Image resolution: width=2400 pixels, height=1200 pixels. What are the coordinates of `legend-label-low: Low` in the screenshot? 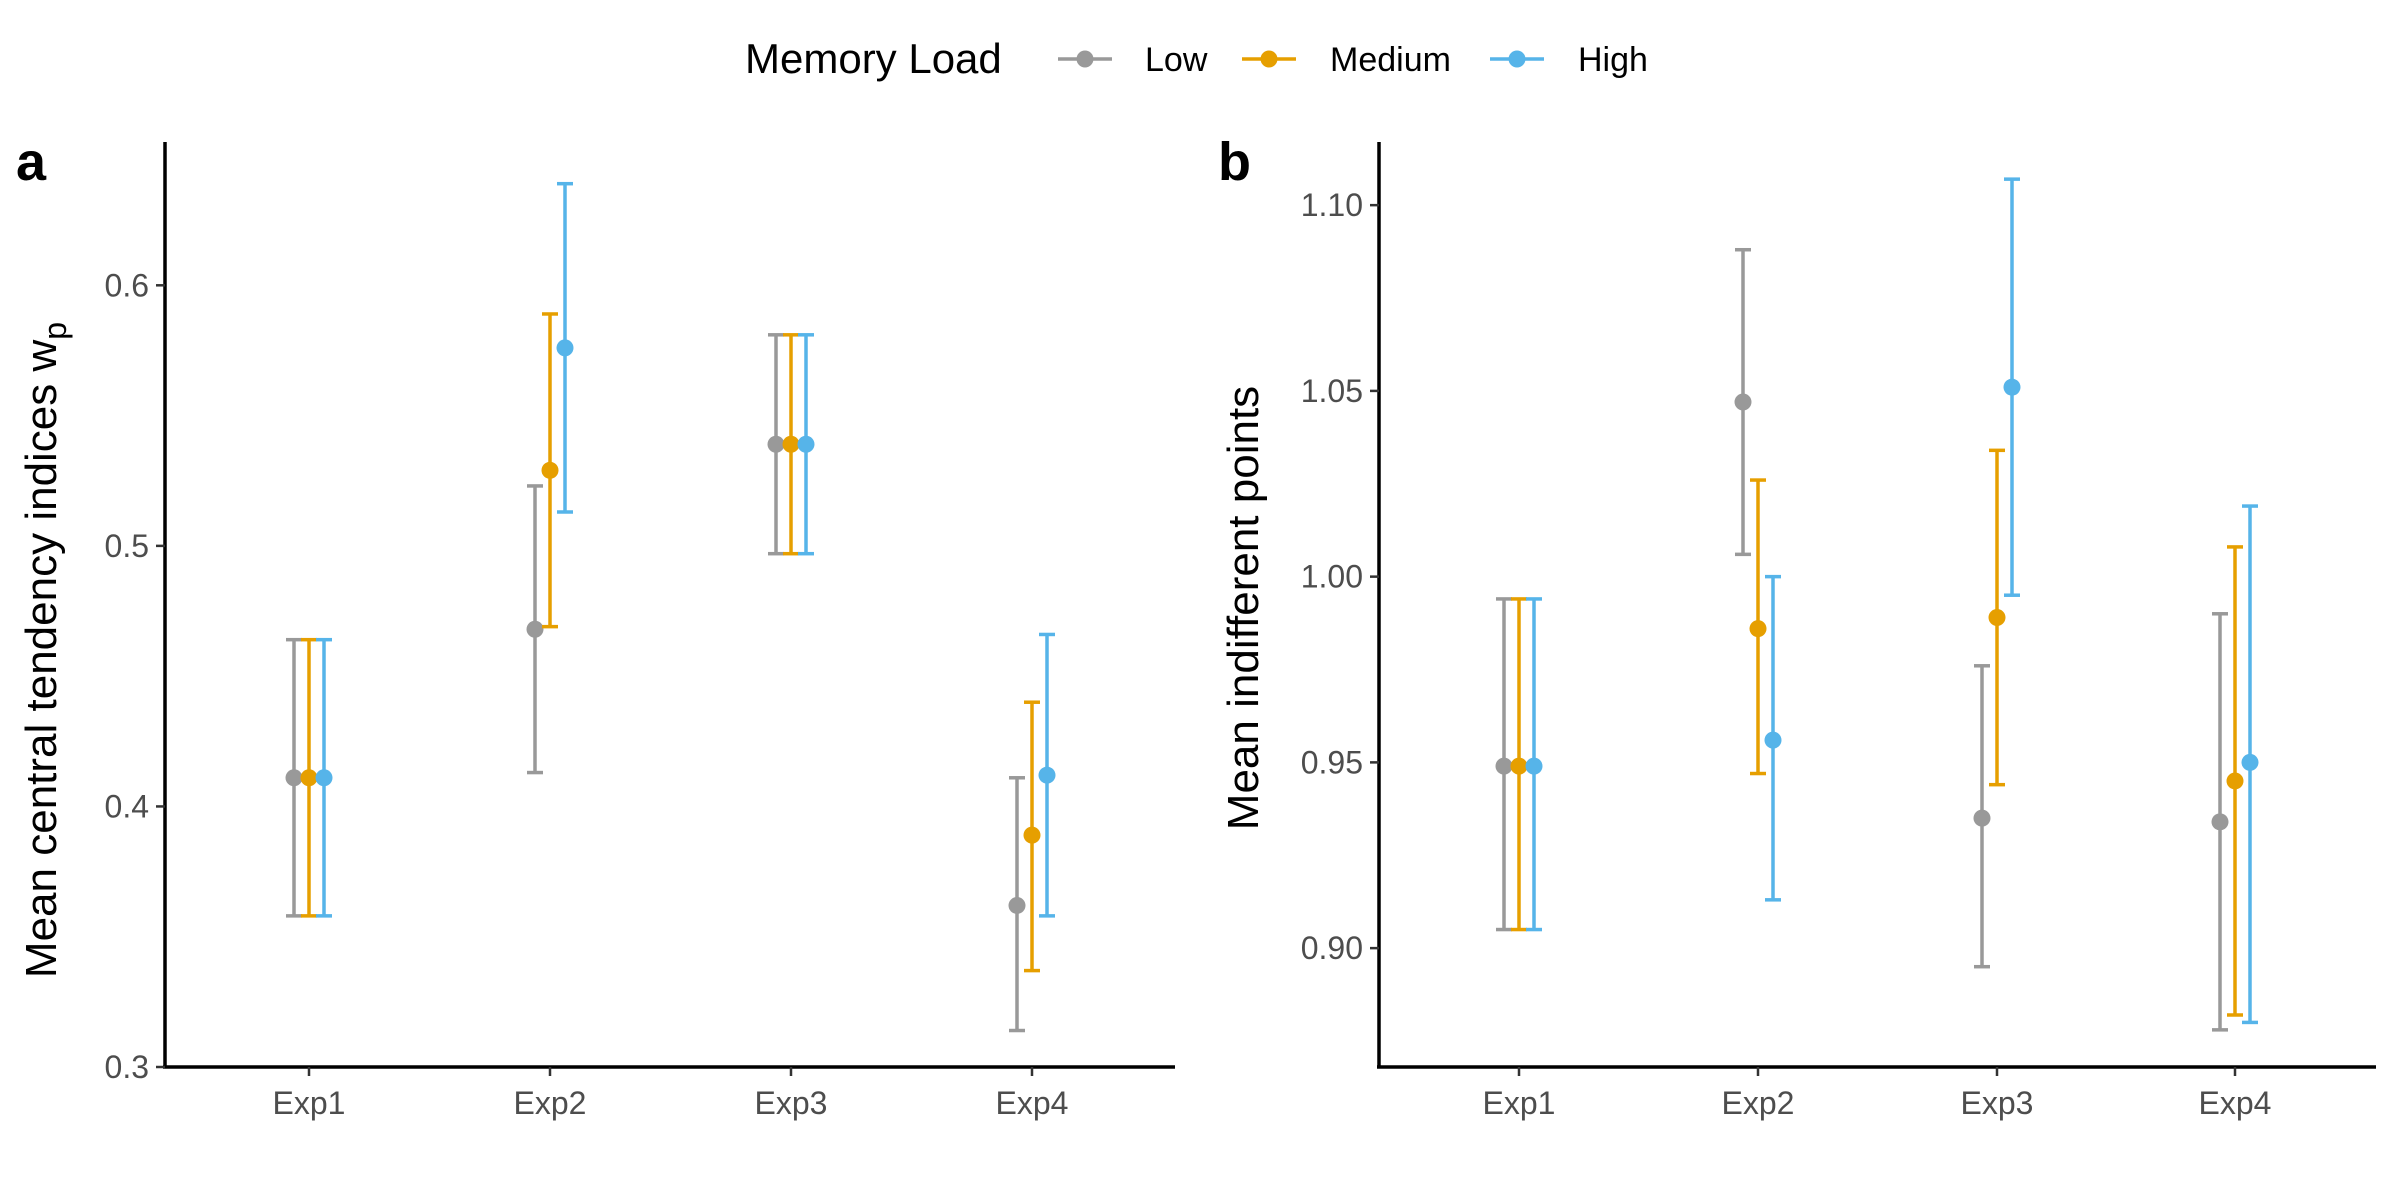 It's located at (1176, 60).